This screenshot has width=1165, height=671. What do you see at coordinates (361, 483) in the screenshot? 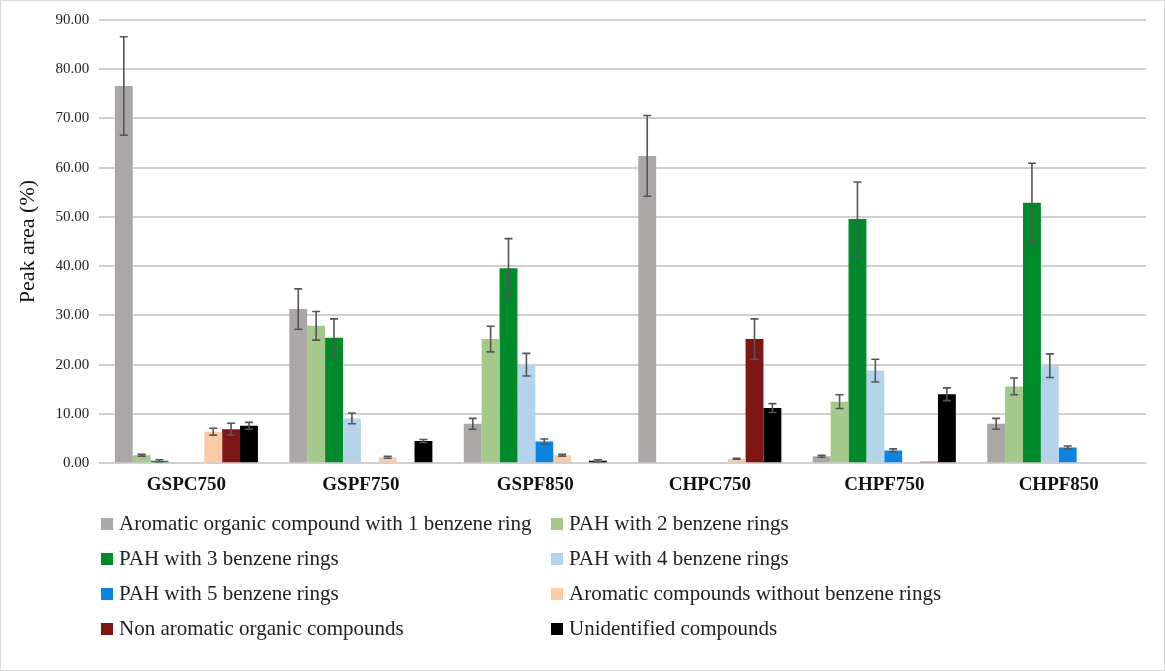
I see `x-tick-label: GSPF750` at bounding box center [361, 483].